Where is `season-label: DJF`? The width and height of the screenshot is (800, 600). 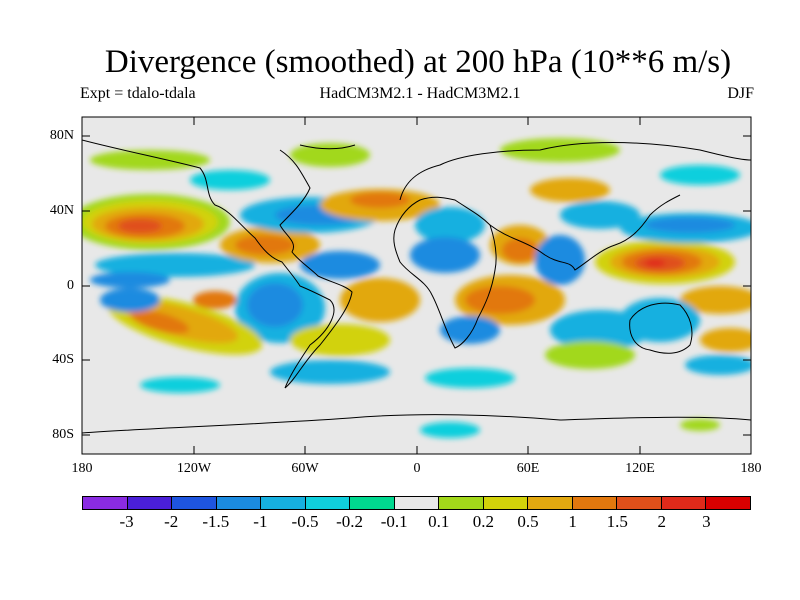
season-label: DJF is located at coordinates (740, 93).